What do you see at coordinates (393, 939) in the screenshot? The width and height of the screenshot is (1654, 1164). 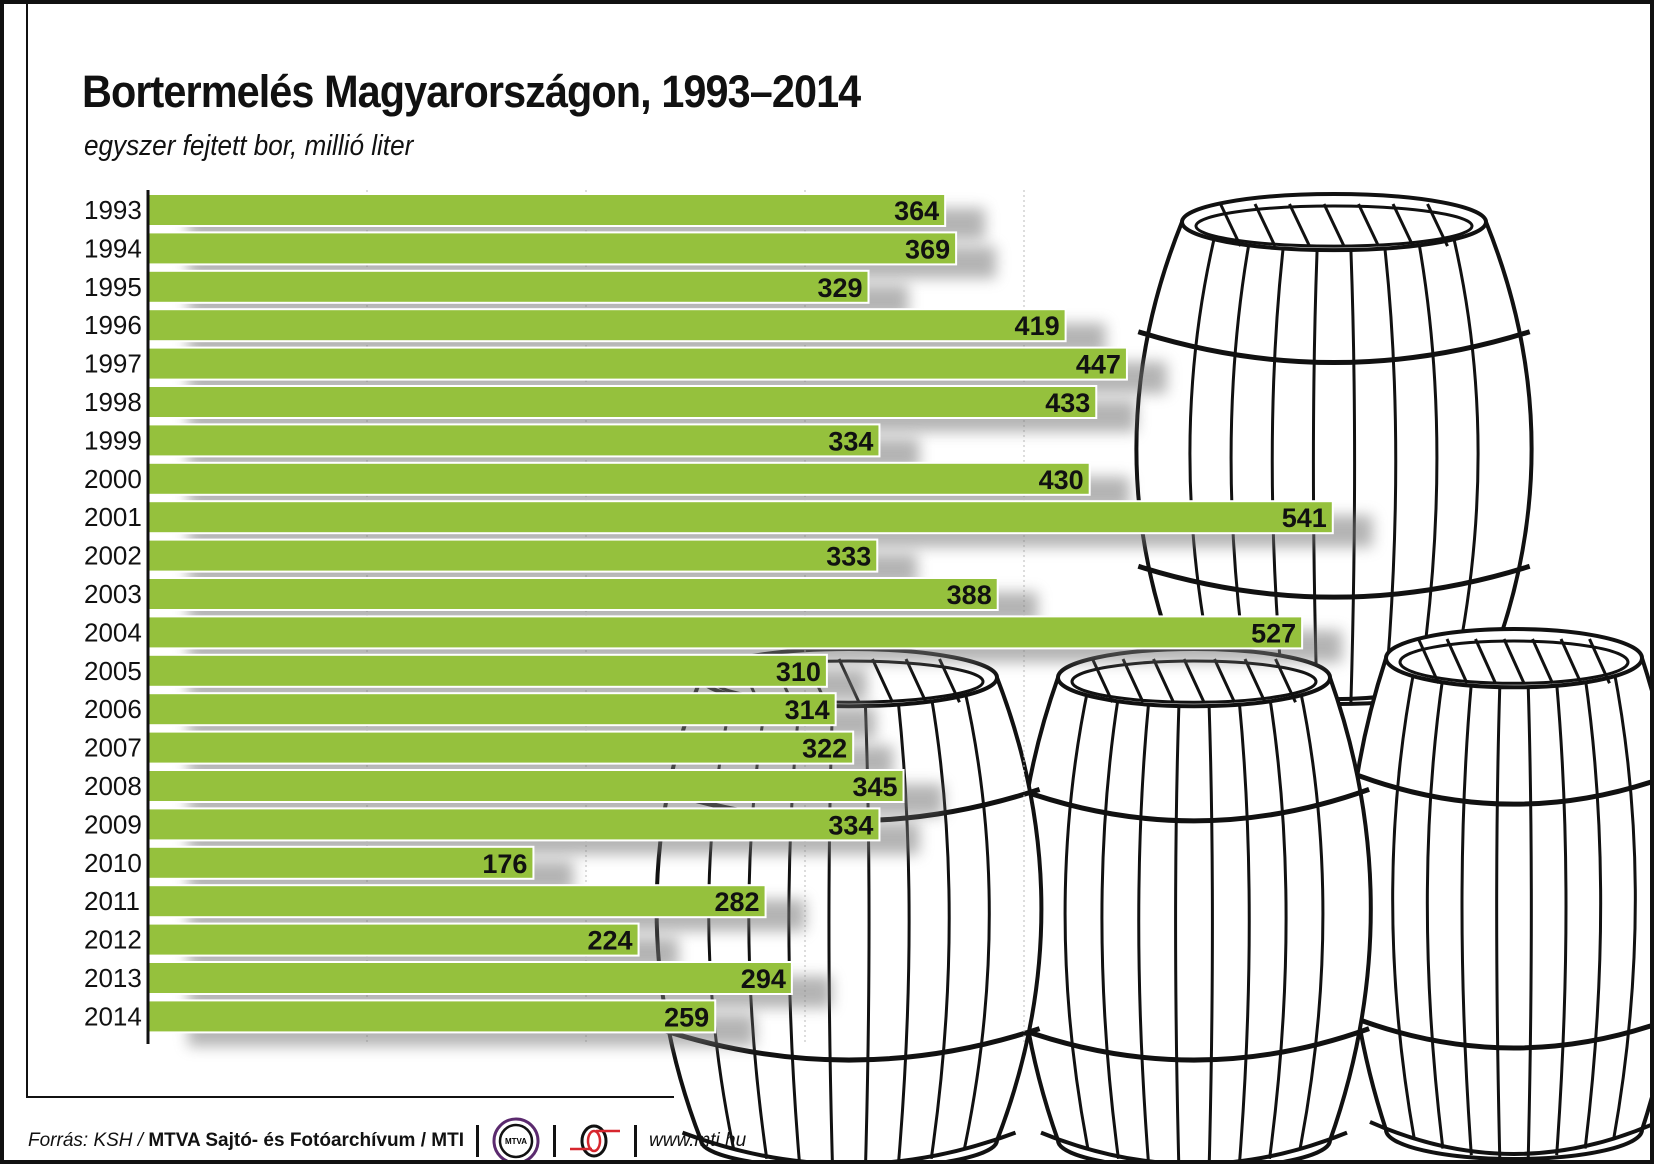 I see `bar-2012` at bounding box center [393, 939].